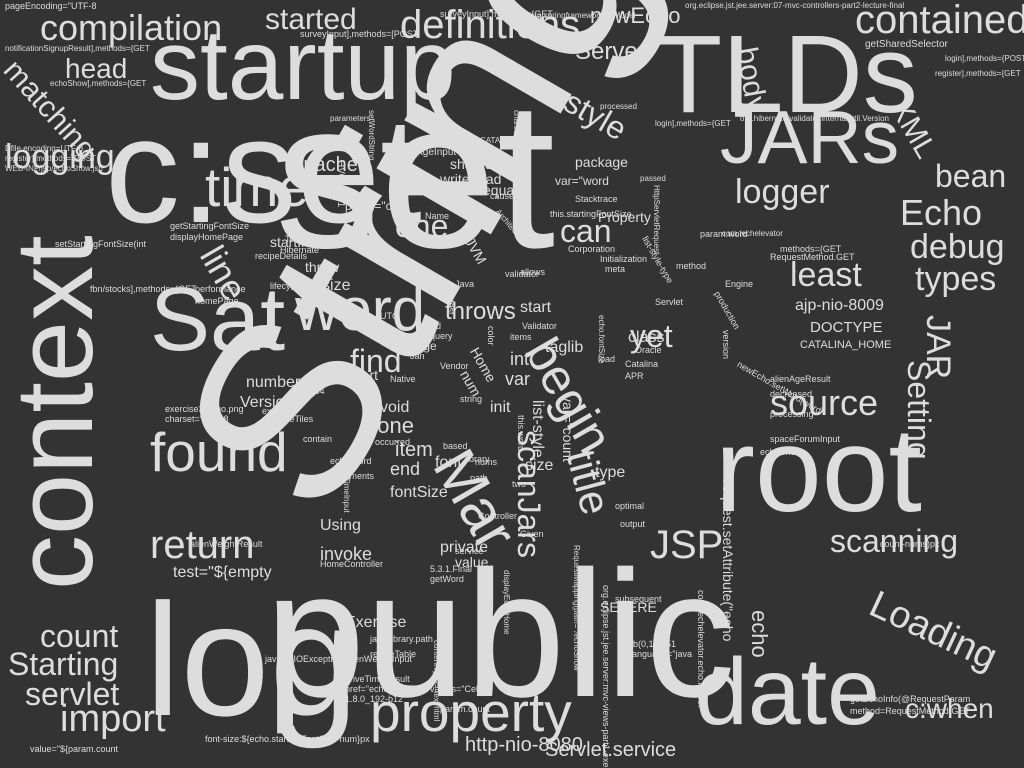 The image size is (1024, 768). What do you see at coordinates (592, 249) in the screenshot?
I see `cloud-word: Corporation` at bounding box center [592, 249].